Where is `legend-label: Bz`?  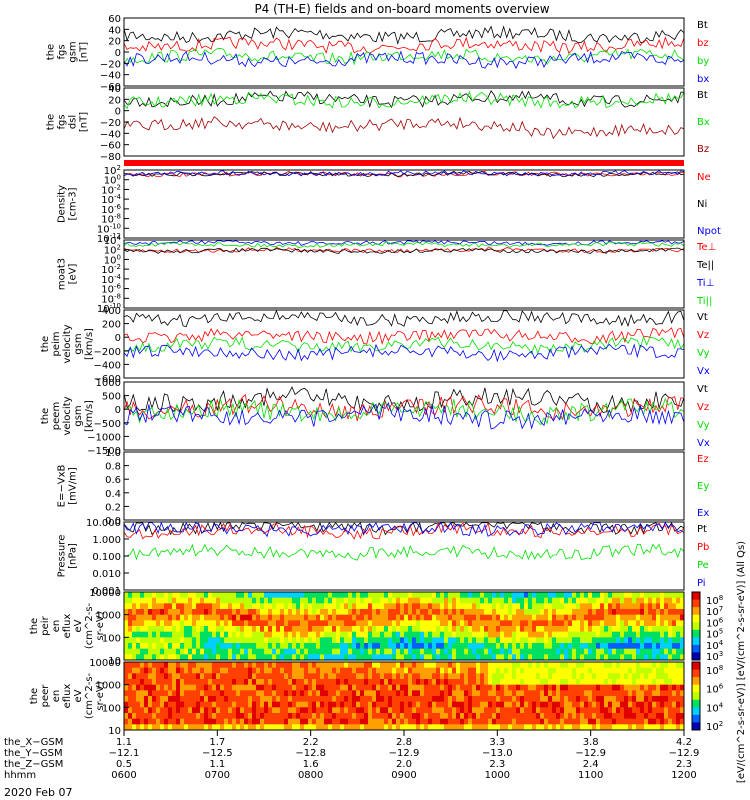
legend-label: Bz is located at coordinates (703, 149).